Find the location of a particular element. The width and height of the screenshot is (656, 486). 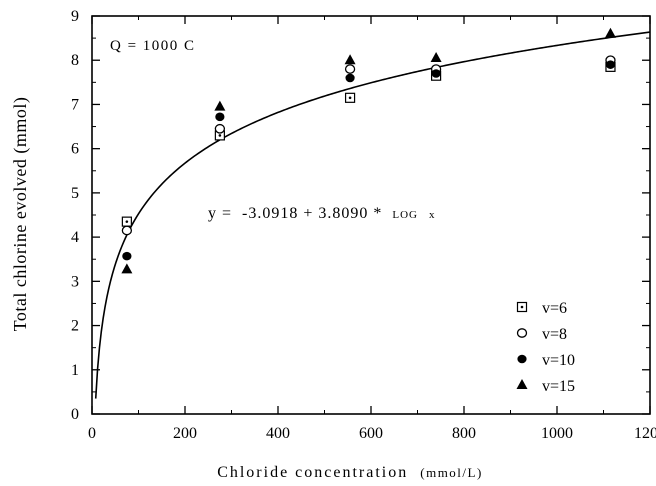

x-tick-label: 1000 is located at coordinates (557, 433).